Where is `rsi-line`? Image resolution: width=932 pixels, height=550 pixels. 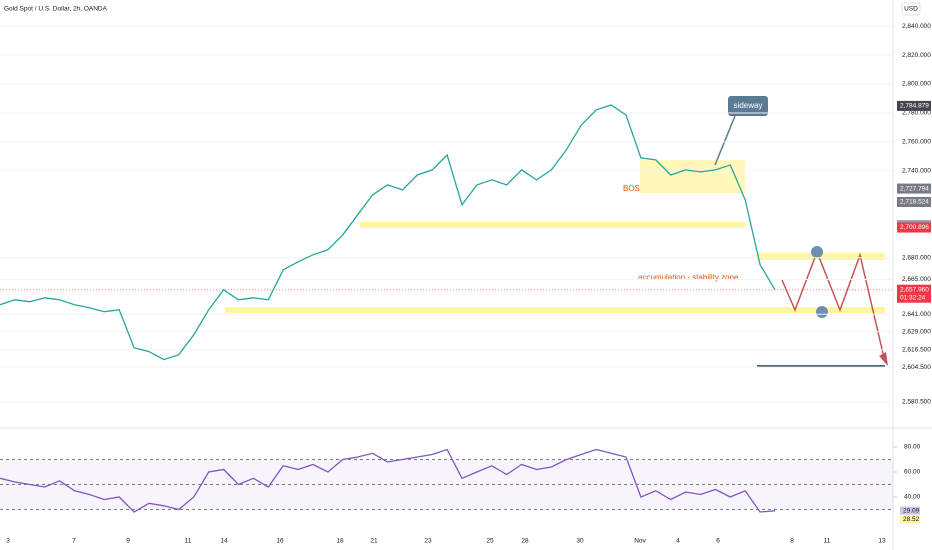
rsi-line is located at coordinates (388, 480).